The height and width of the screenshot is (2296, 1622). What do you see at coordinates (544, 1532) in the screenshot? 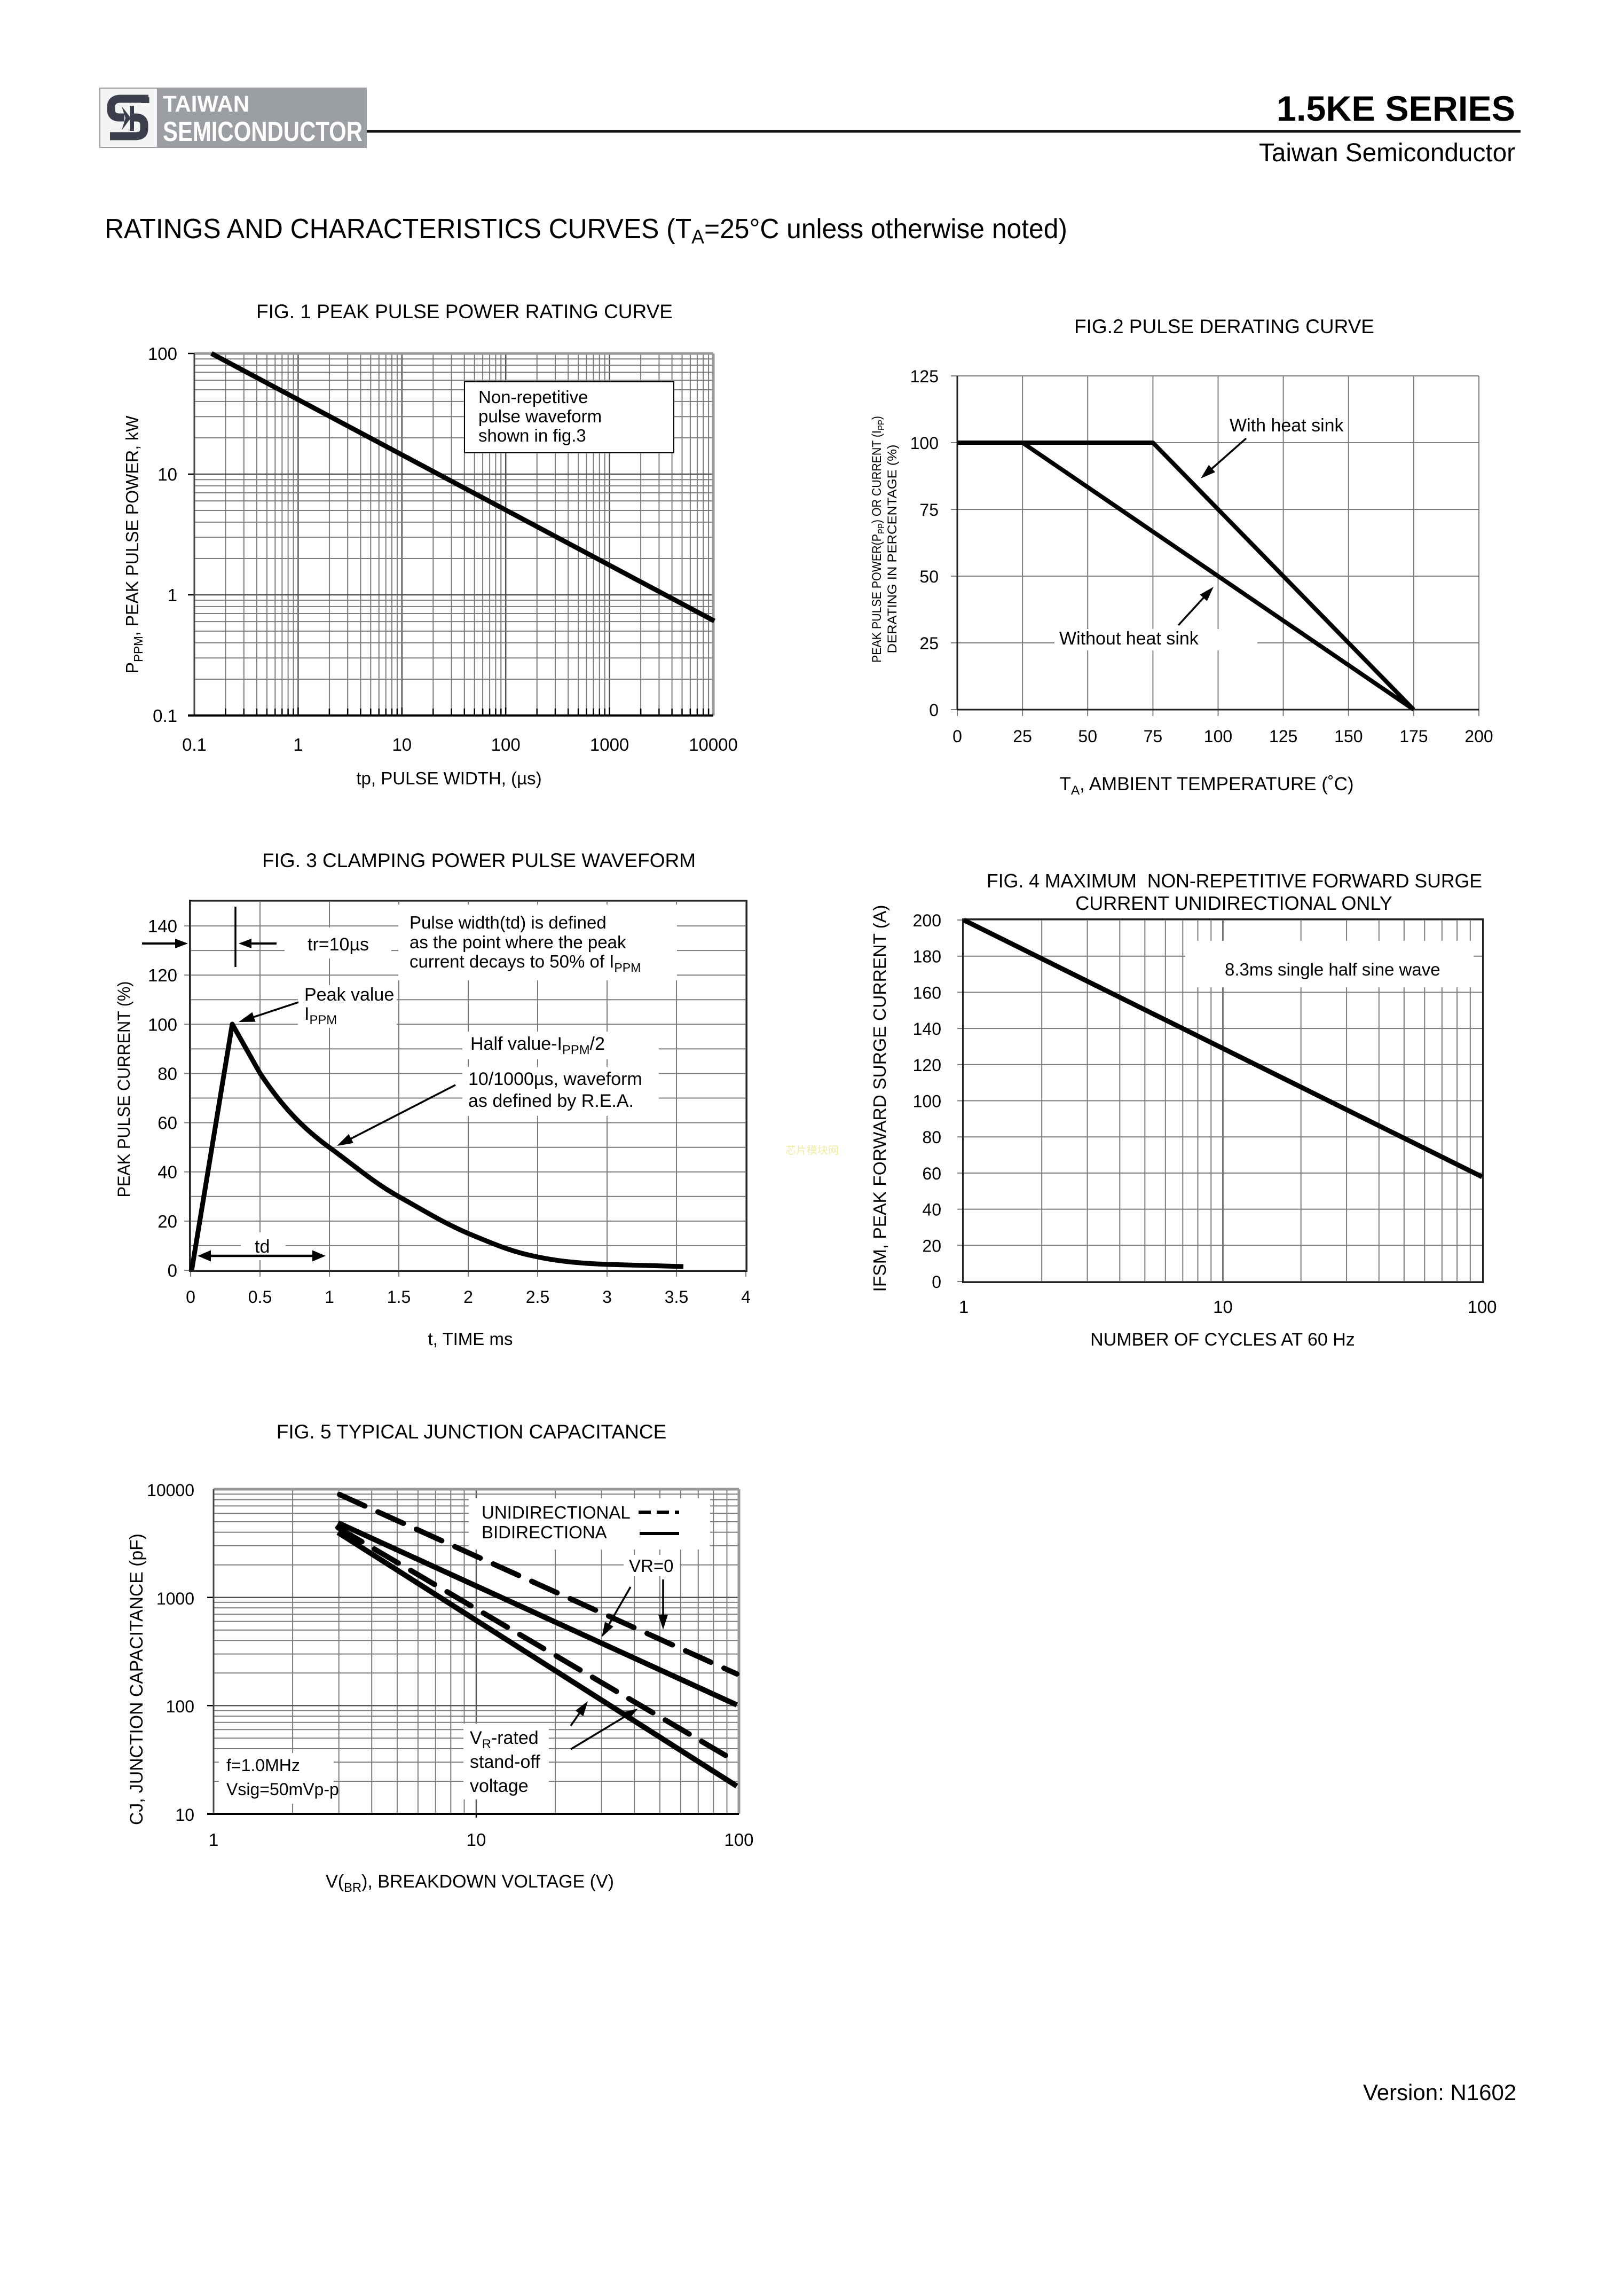
I see `svg-text: BIDIRECTIONA` at bounding box center [544, 1532].